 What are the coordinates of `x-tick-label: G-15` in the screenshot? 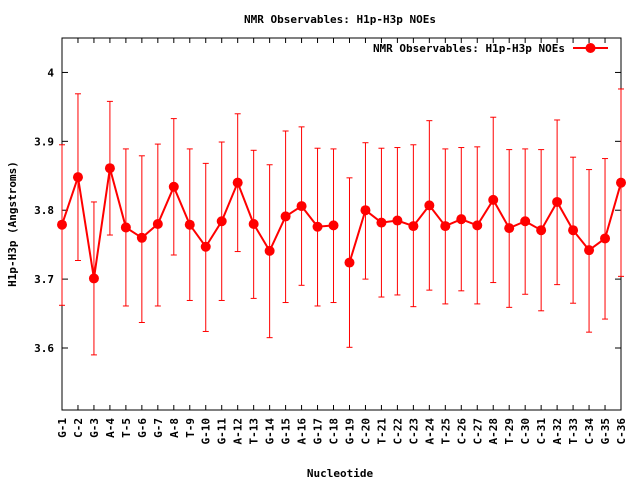 It's located at (286, 431).